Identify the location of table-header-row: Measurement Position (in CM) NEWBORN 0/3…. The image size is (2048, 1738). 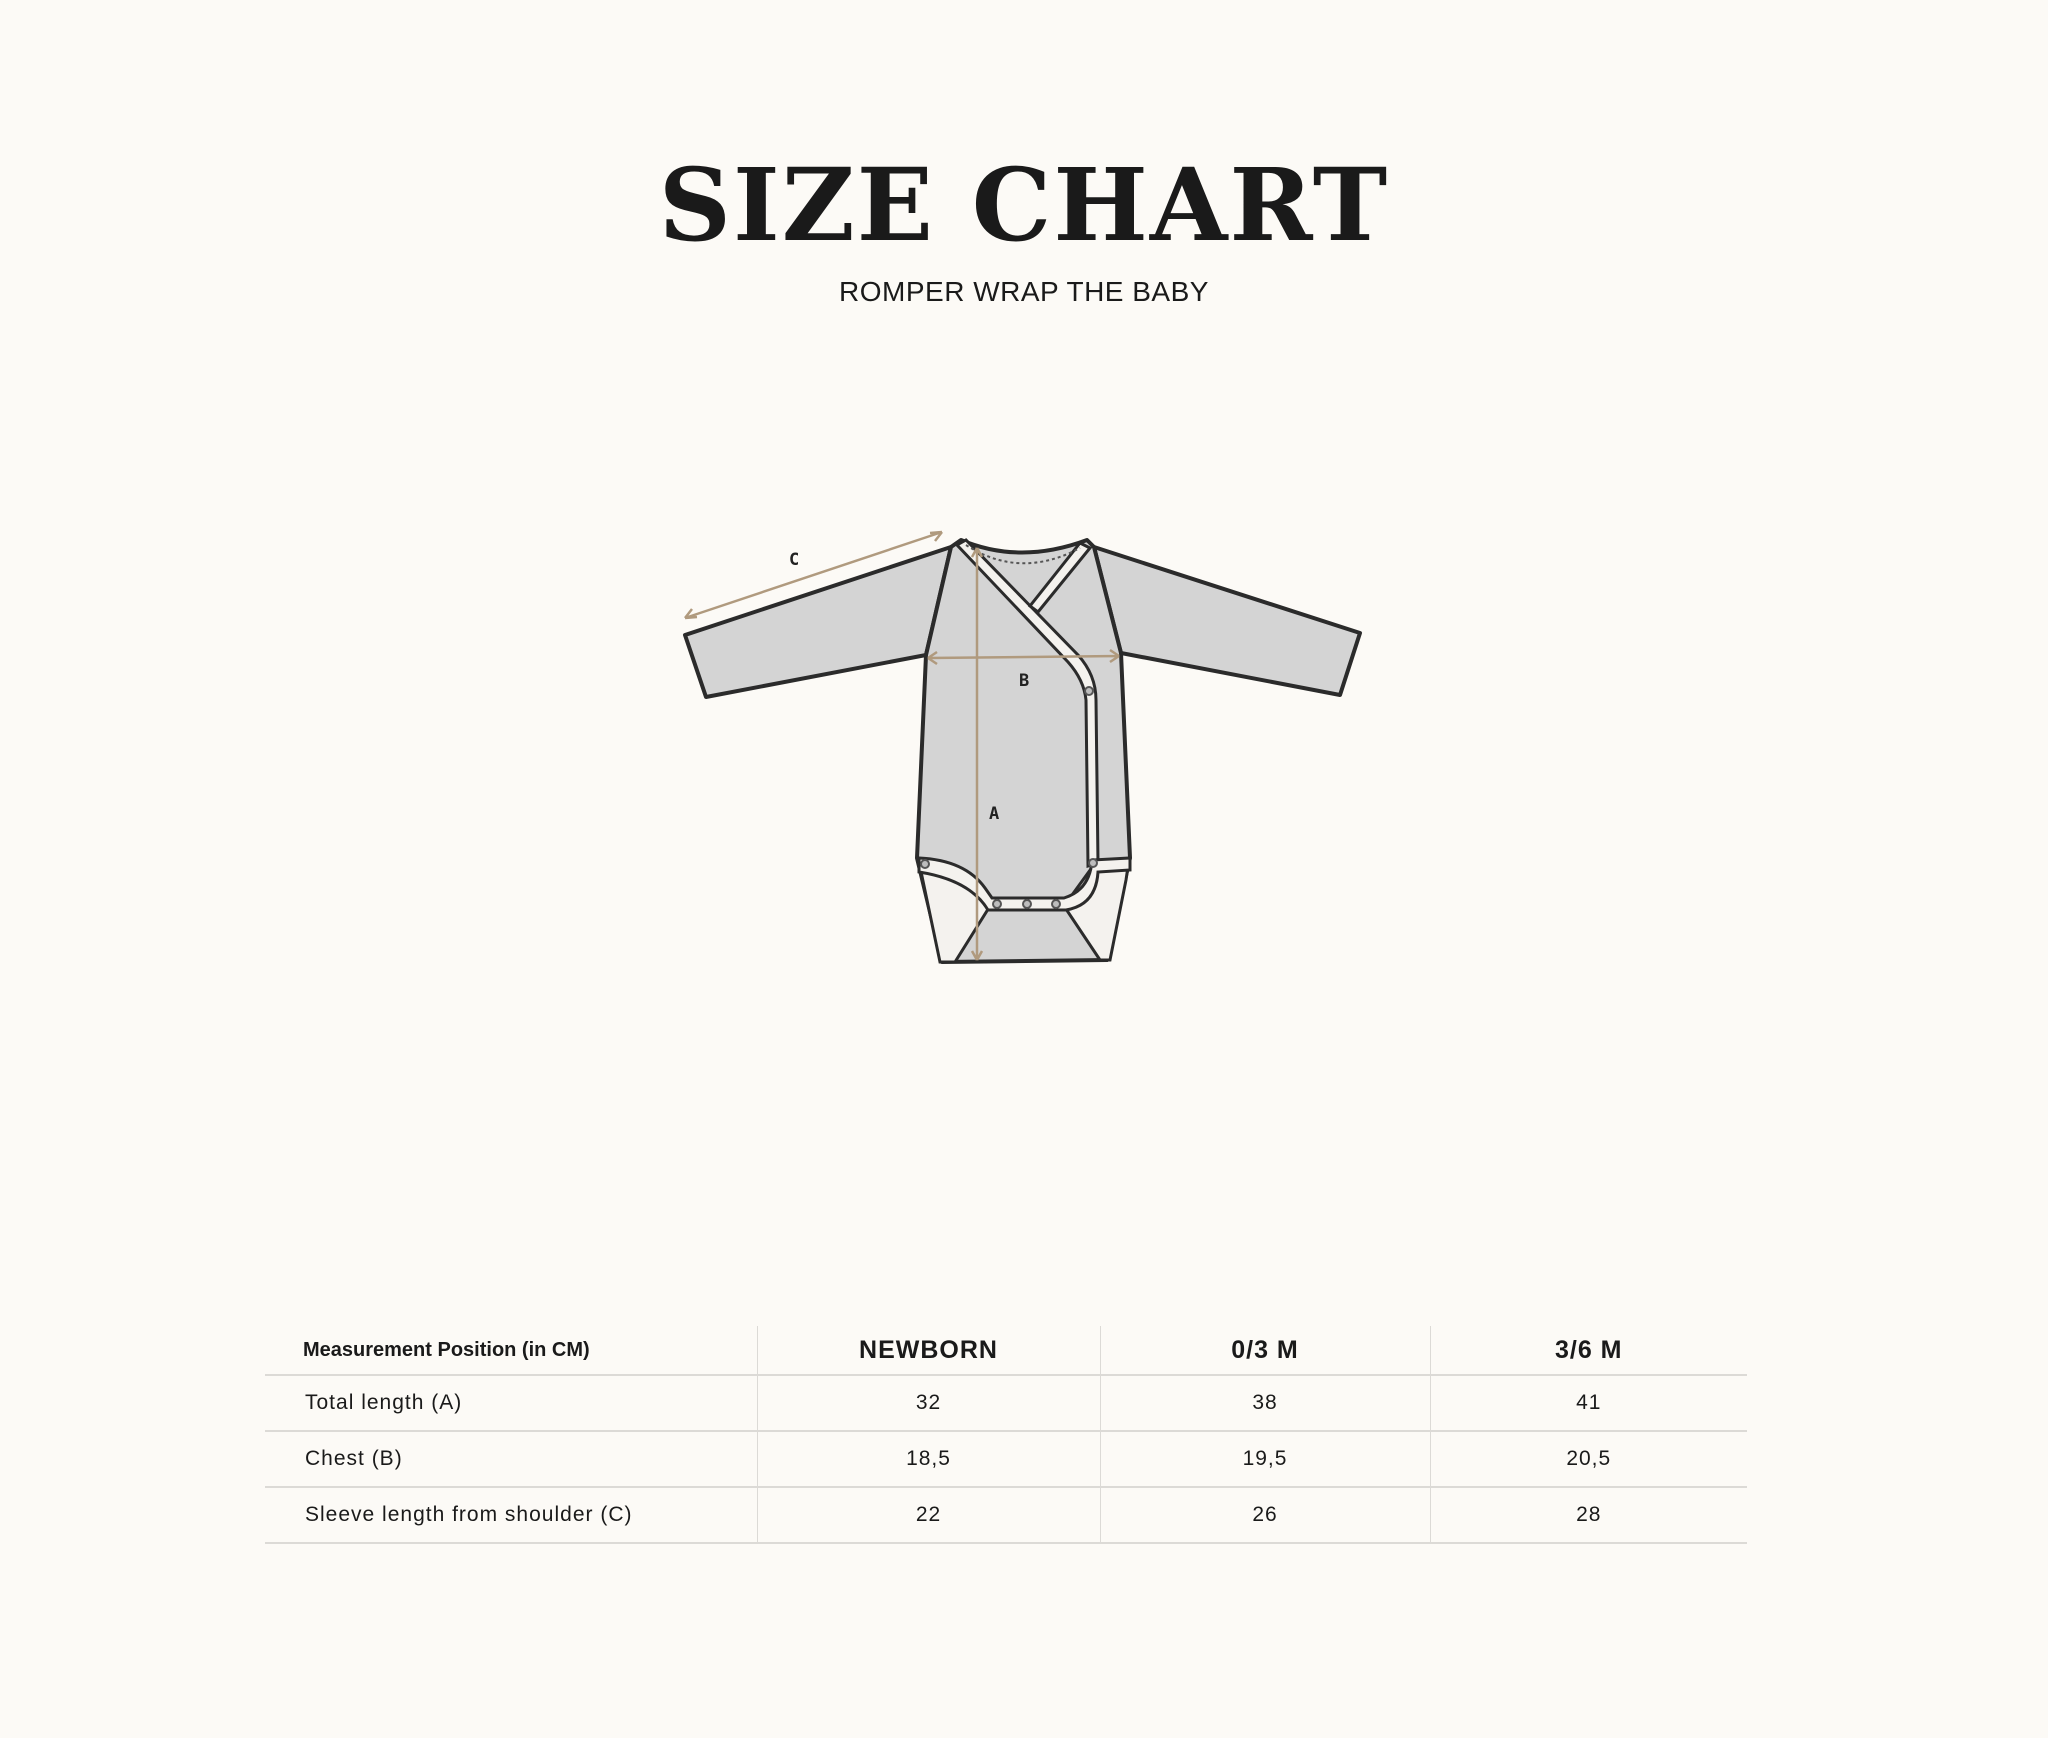
(1006, 1351).